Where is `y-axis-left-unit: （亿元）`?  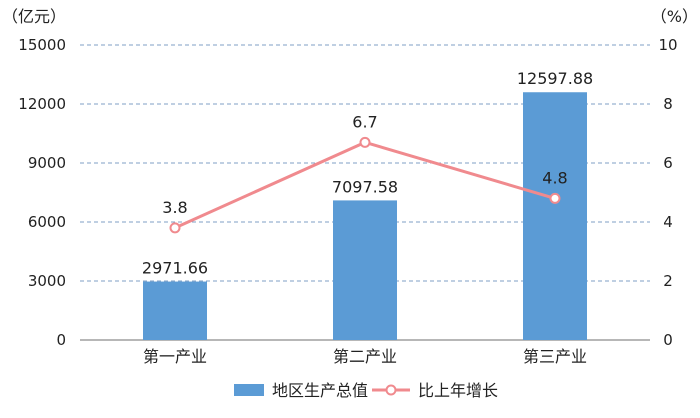 y-axis-left-unit: （亿元） is located at coordinates (34, 16).